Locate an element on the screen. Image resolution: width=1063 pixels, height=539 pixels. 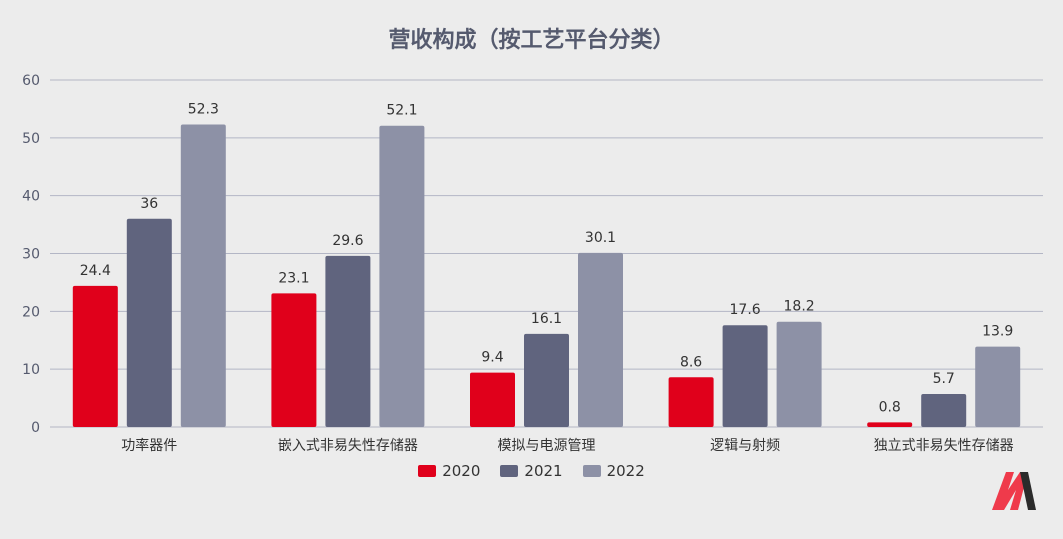
data-label: 23.1 is located at coordinates (293, 278).